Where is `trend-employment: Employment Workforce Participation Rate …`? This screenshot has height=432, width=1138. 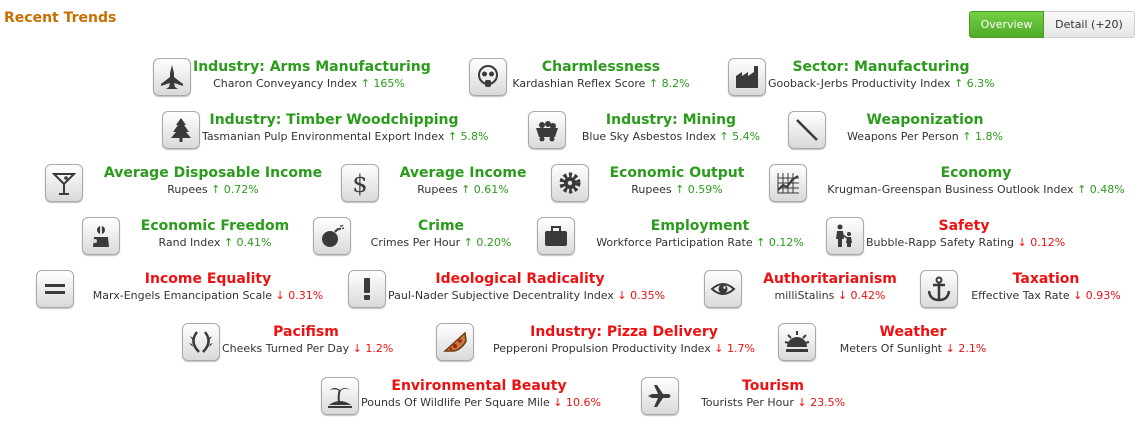
trend-employment: Employment Workforce Participation Rate … is located at coordinates (680, 236).